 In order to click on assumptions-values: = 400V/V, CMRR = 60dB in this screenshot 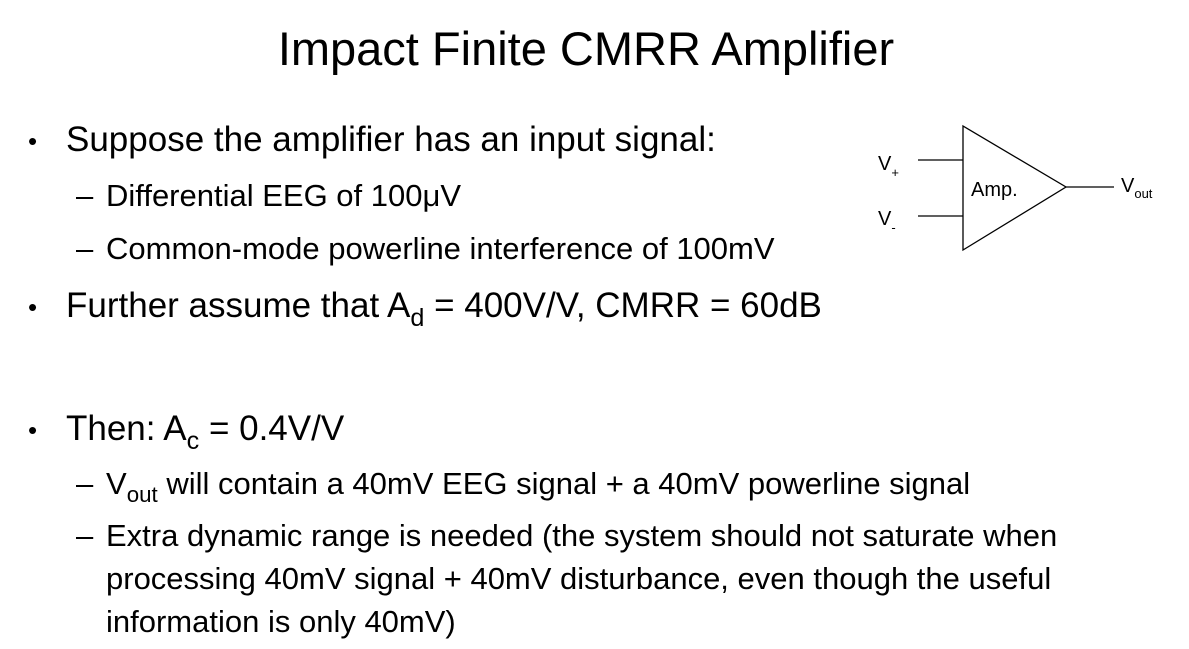, I will do `click(623, 305)`.